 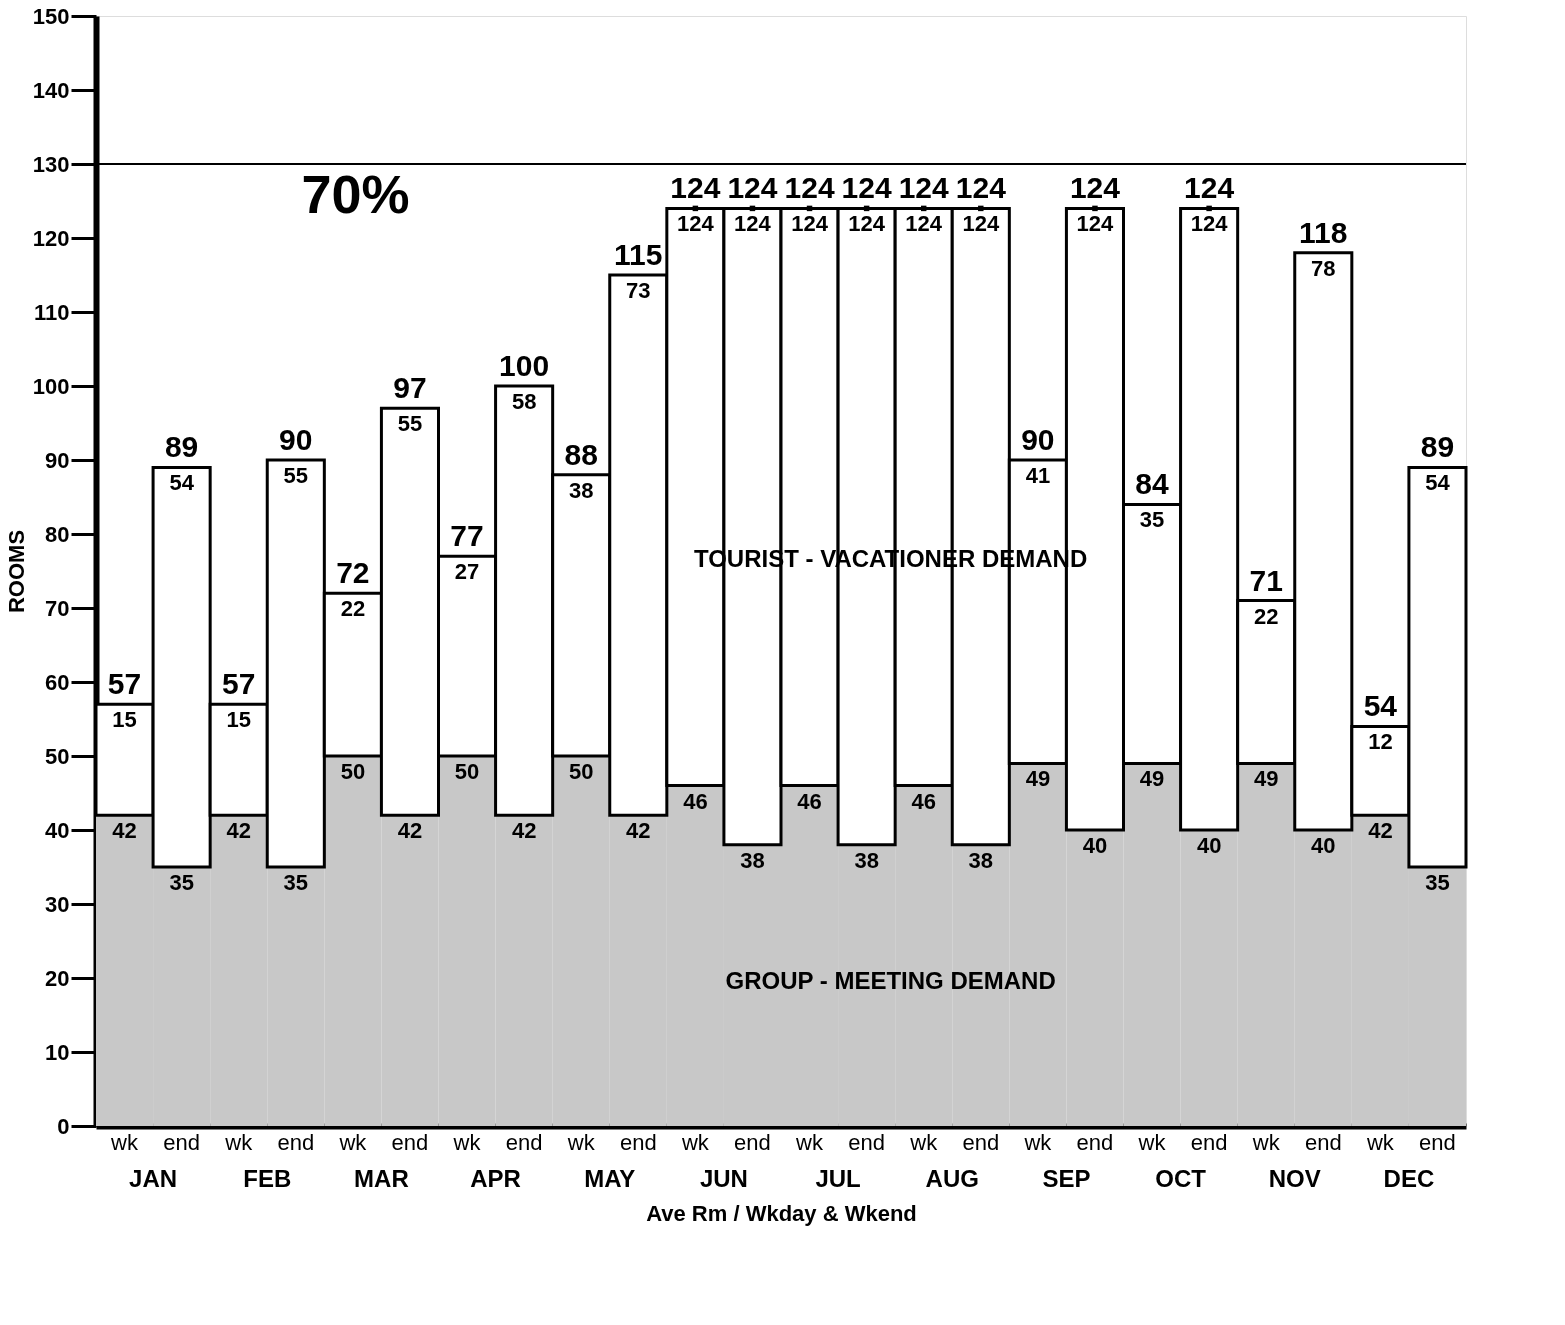 I want to click on annotation: 70%, so click(x=355, y=194).